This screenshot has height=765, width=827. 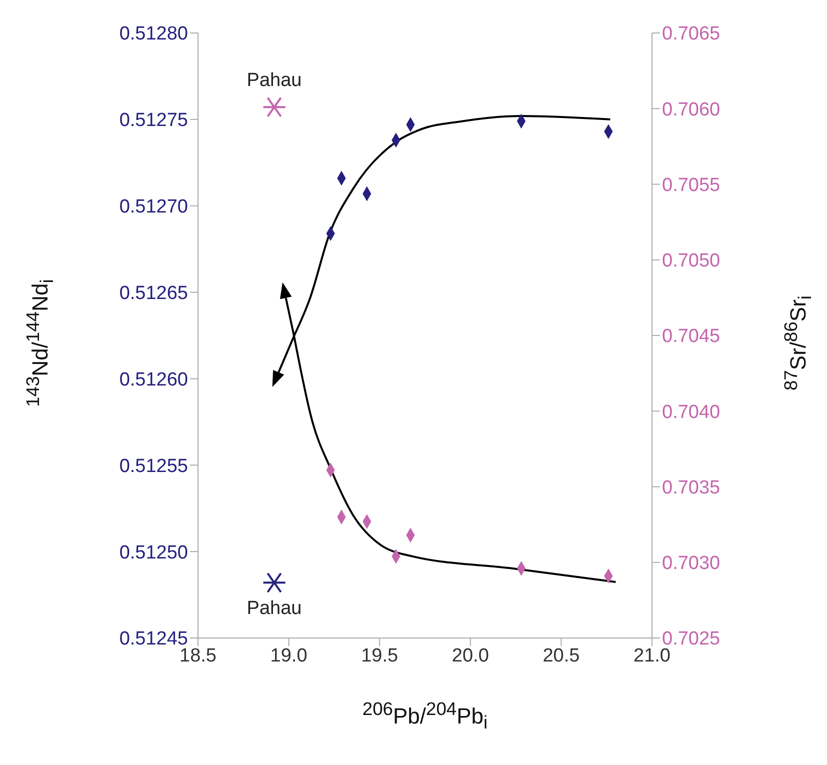 I want to click on y2-tick-label: 0.7060, so click(x=691, y=109).